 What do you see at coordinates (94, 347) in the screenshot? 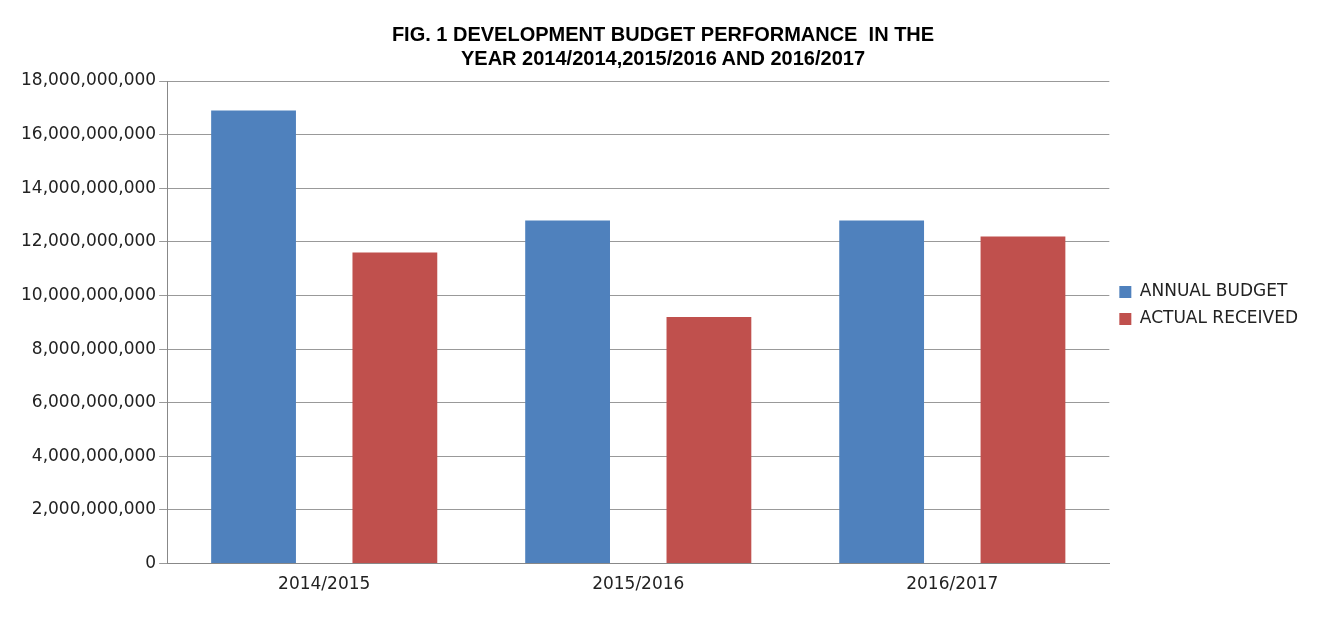
I see `y-tick-label: 8,000,000,000` at bounding box center [94, 347].